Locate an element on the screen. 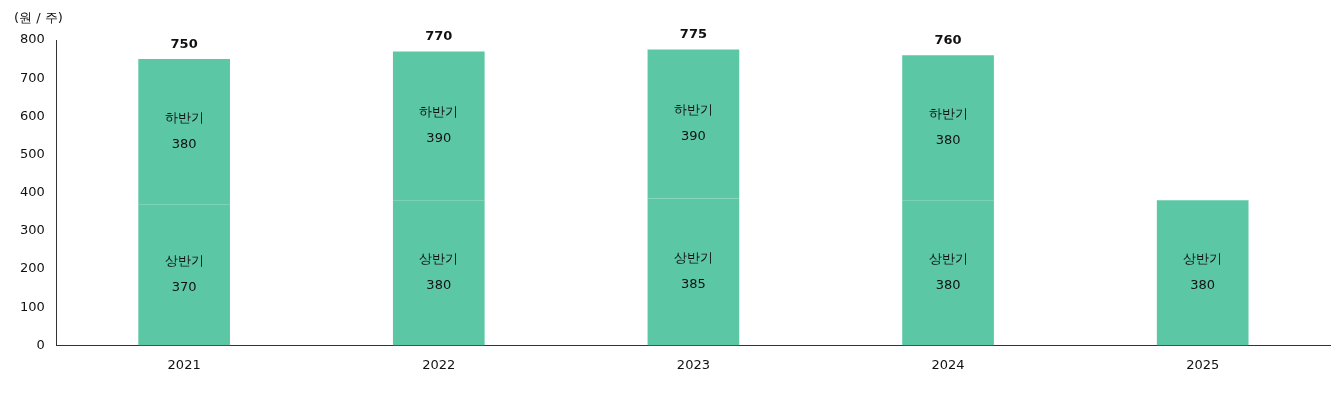 The width and height of the screenshot is (1336, 393). y-tick-label: 500 is located at coordinates (32, 153).